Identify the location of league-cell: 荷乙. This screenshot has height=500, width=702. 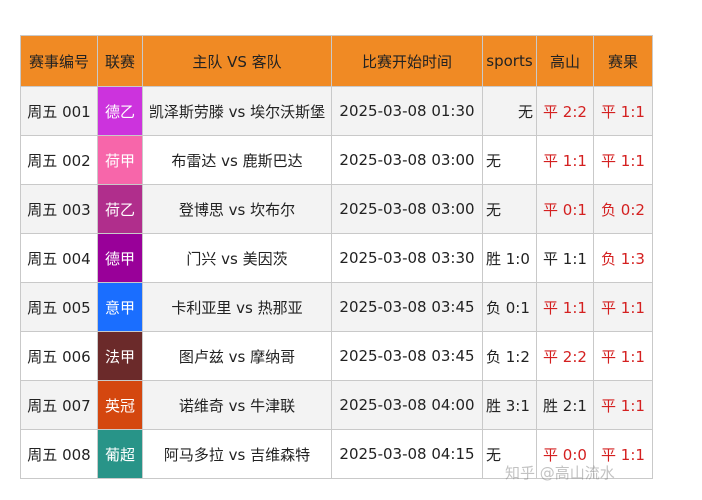
(120, 209).